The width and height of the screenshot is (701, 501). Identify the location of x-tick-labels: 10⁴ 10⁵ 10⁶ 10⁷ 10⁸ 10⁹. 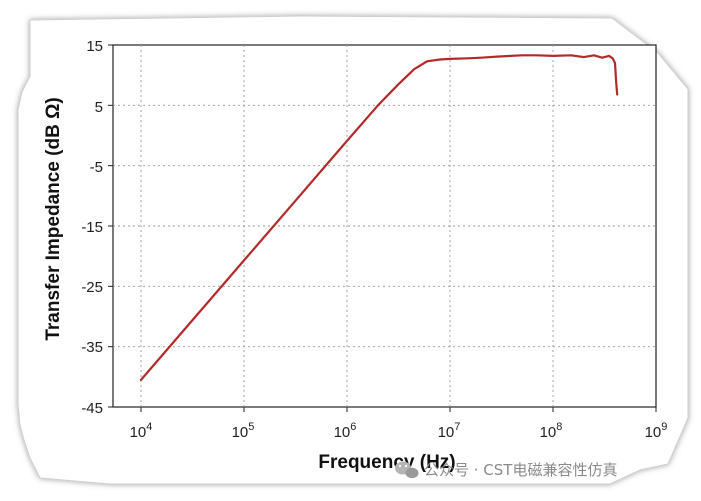
(399, 431).